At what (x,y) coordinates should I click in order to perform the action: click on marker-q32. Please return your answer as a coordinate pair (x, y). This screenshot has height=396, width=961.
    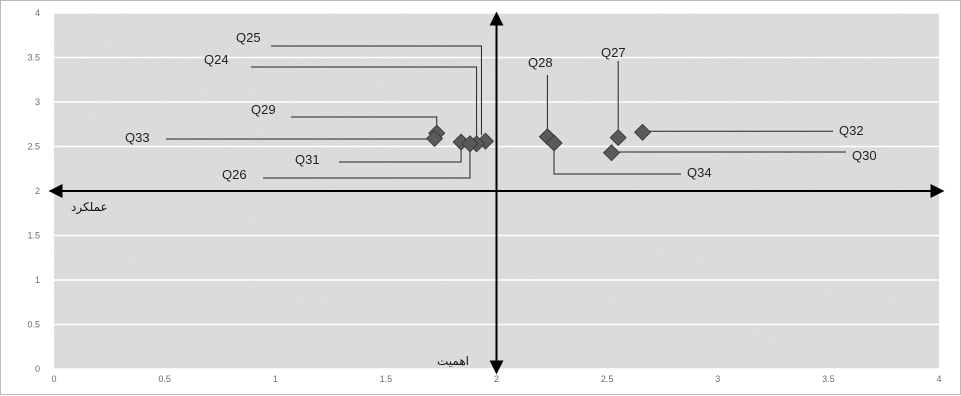
    Looking at the image, I should click on (642, 132).